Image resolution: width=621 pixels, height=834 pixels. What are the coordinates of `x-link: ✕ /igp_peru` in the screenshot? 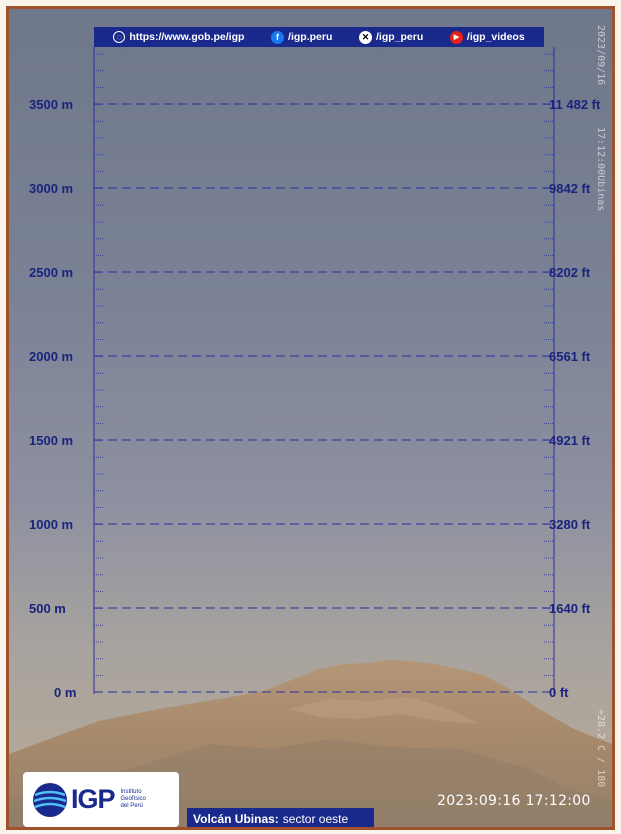 It's located at (391, 37).